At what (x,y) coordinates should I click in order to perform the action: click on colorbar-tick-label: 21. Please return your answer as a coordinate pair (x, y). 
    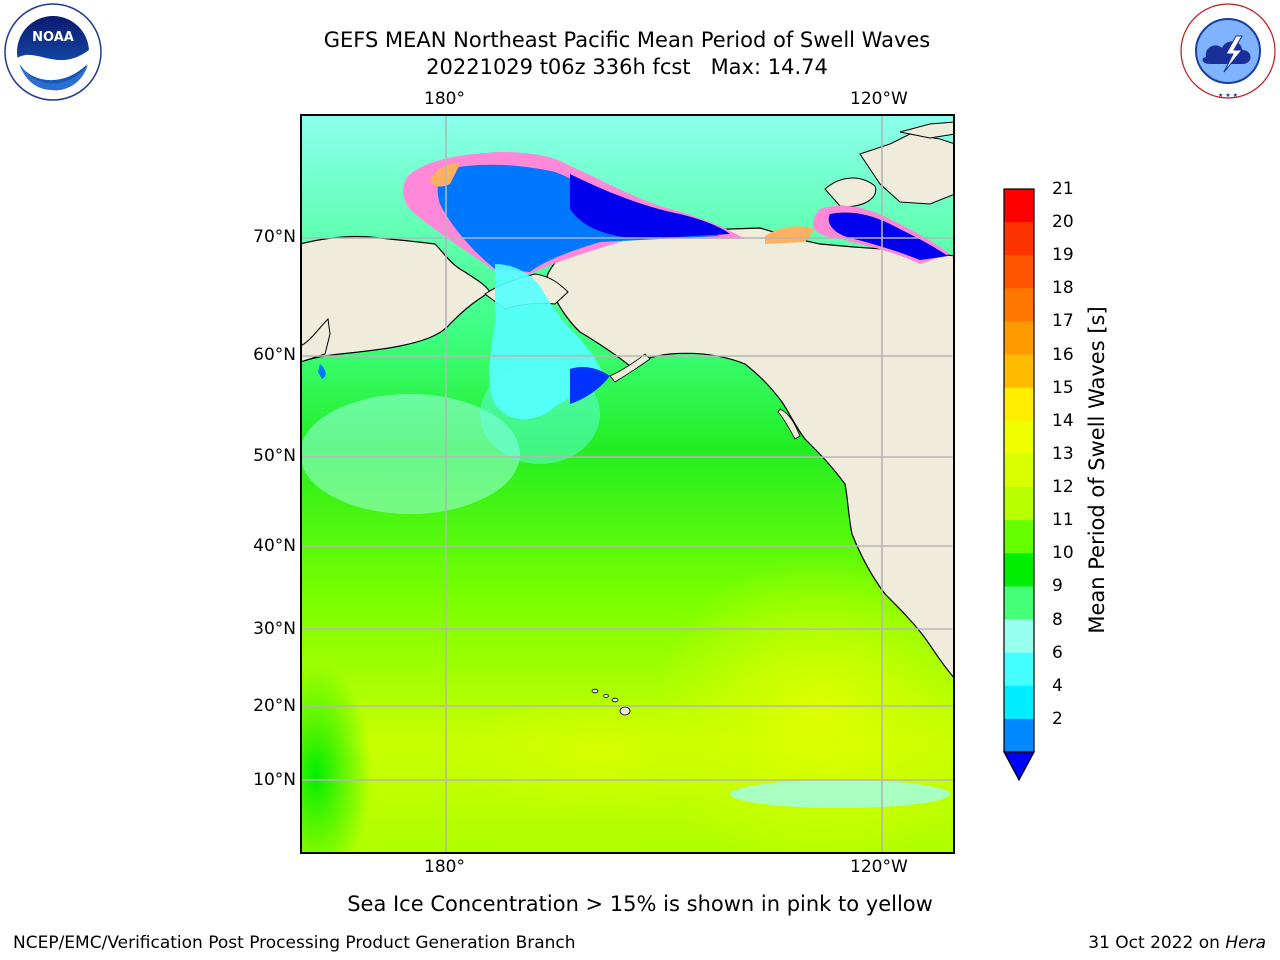
    Looking at the image, I should click on (1063, 189).